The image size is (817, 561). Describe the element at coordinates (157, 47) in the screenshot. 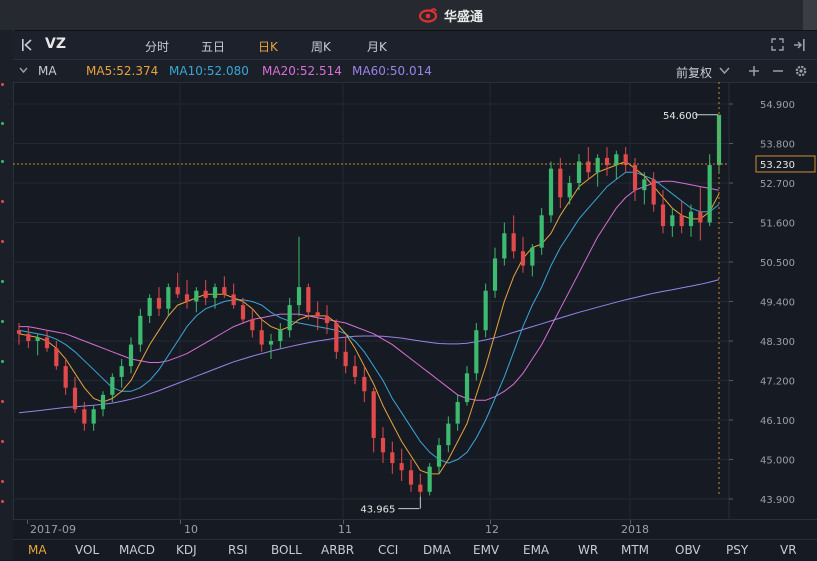

I see `period-tab-intraday: 分时` at that location.